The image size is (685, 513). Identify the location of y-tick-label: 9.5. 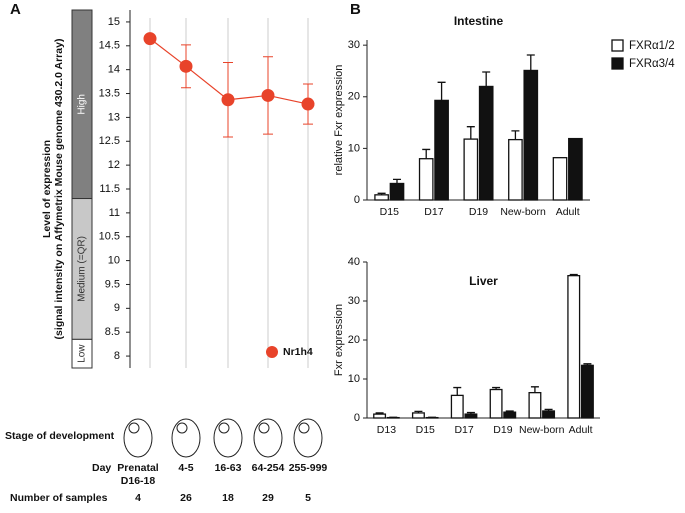
(112, 284).